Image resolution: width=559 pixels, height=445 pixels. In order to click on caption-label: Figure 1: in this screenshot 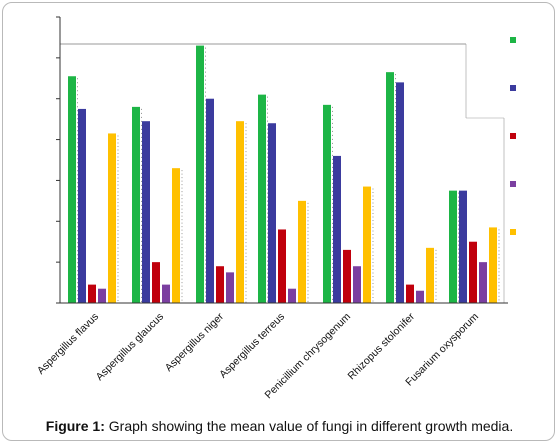, I will do `click(75, 426)`.